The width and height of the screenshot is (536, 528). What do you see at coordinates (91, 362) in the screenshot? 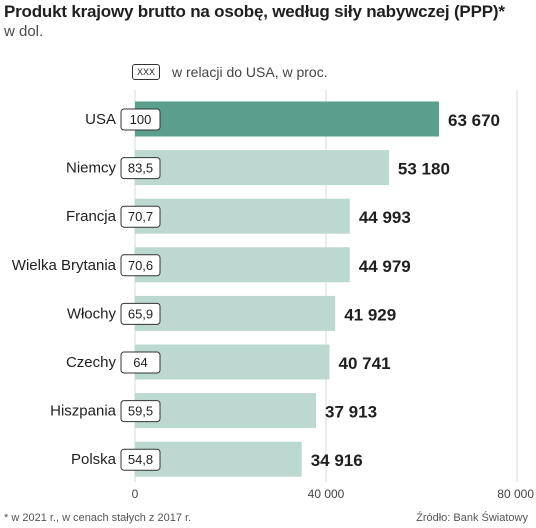
I see `category-label: Czechy` at bounding box center [91, 362].